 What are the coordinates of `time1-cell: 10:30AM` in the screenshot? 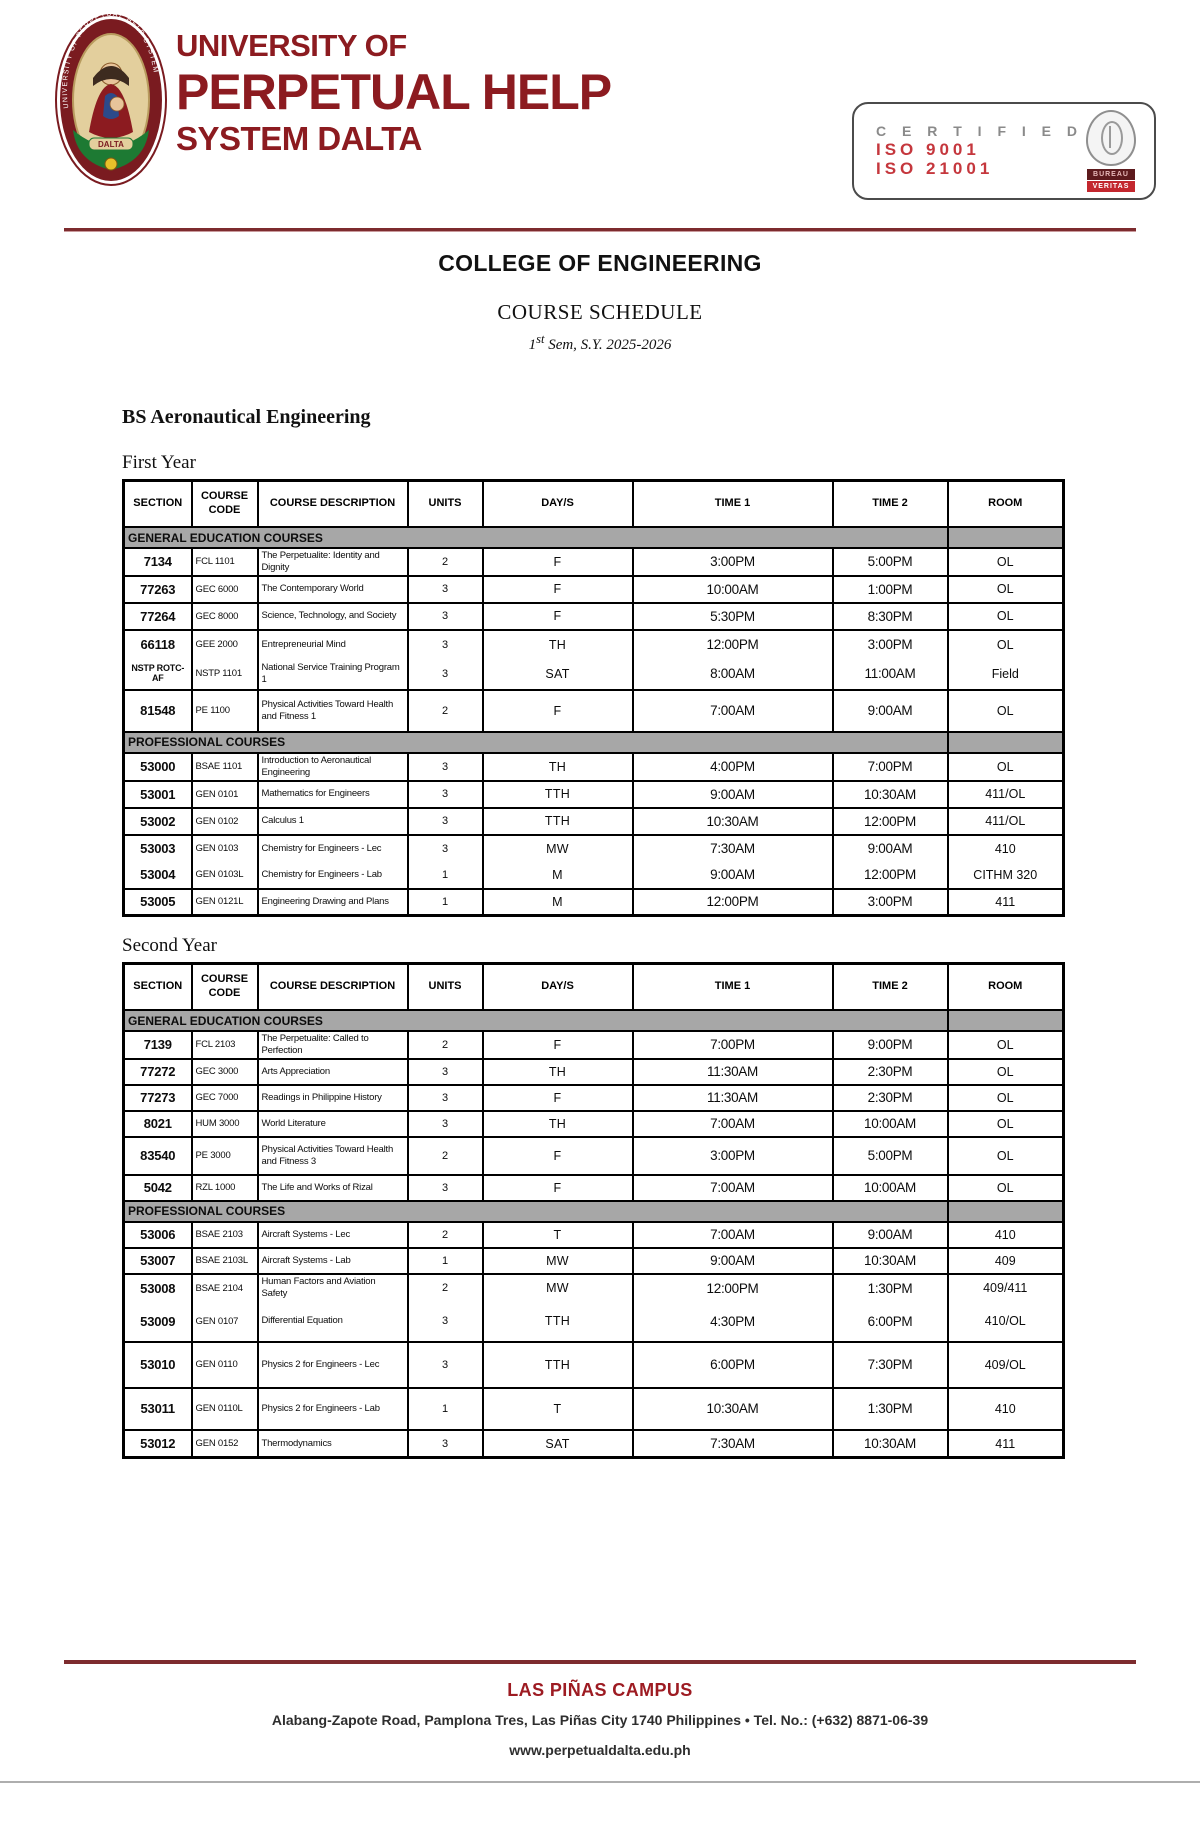 It's located at (732, 821).